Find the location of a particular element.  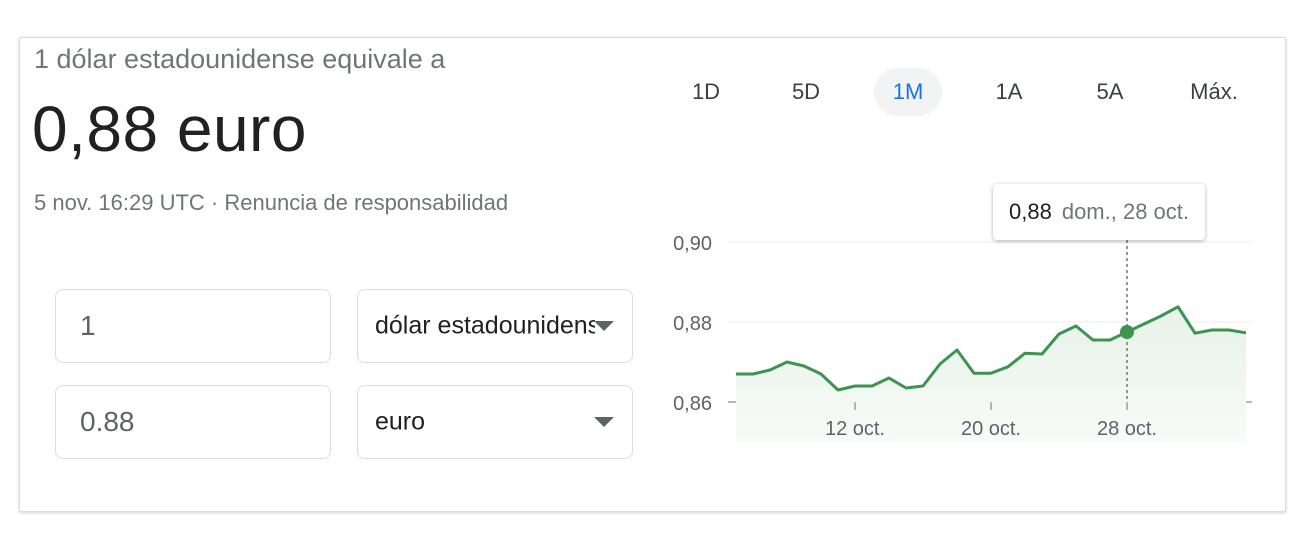

to-amount-value: 0.88 is located at coordinates (107, 421).